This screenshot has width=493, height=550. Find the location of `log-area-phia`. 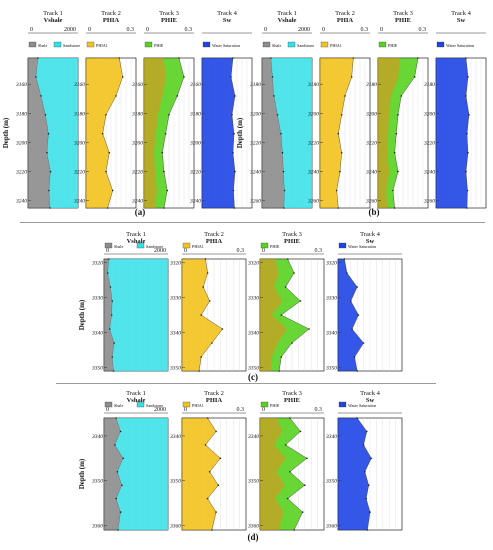

log-area-phia is located at coordinates (201, 474).